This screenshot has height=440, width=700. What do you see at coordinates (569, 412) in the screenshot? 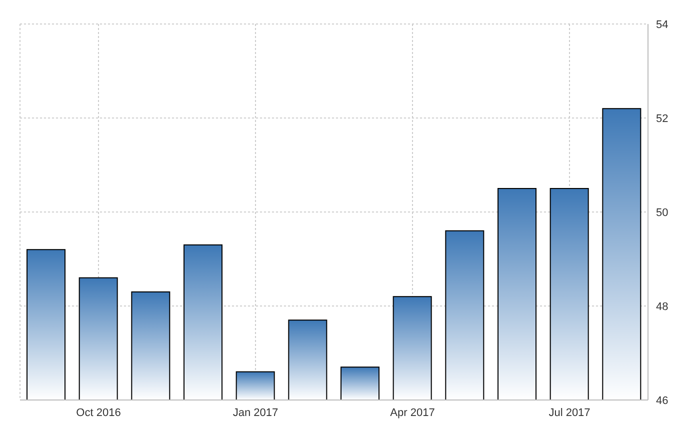
I see `x-tick-label: Jul 2017` at bounding box center [569, 412].